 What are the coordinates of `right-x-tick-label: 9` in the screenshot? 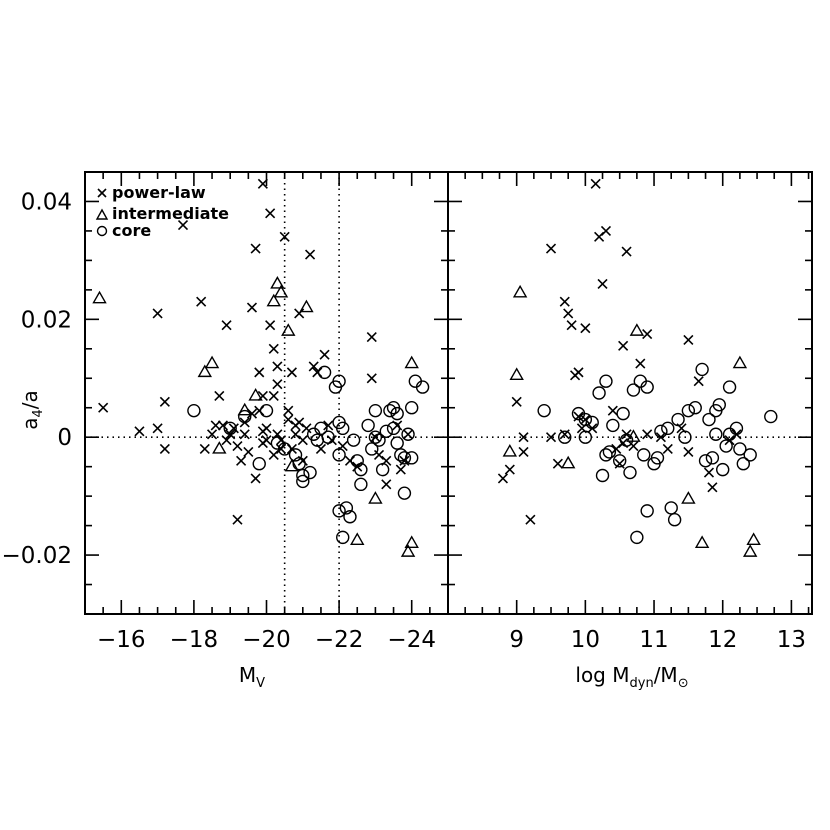 It's located at (516, 640).